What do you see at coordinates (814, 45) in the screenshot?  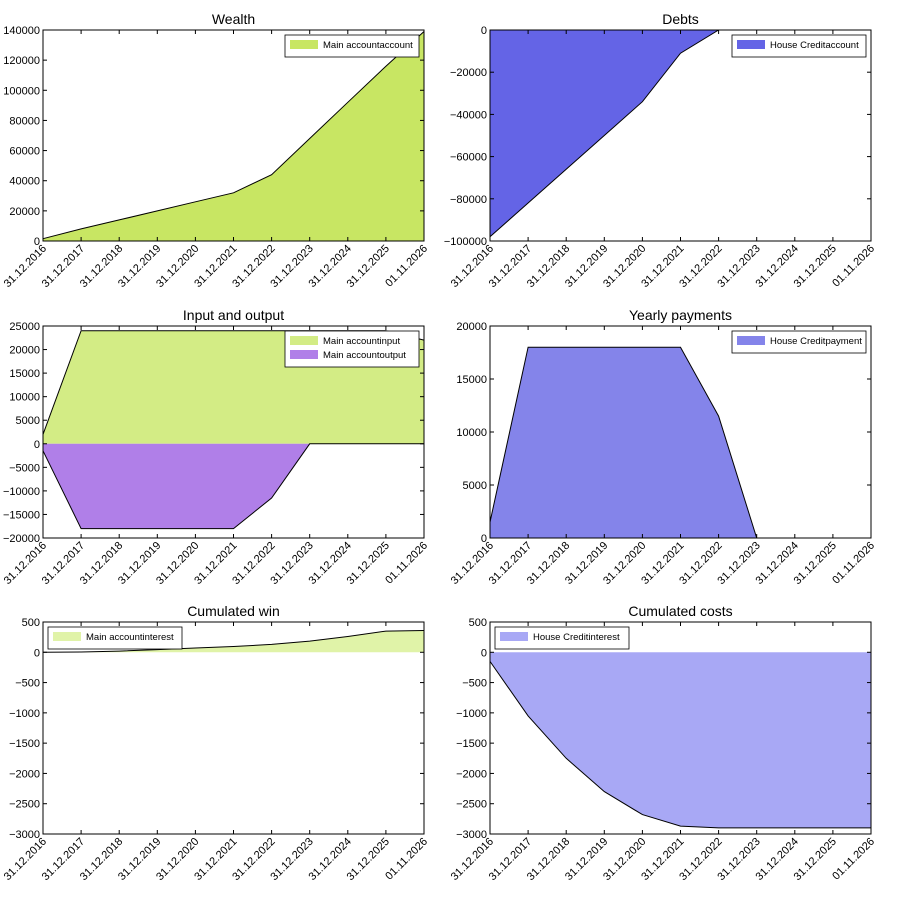 I see `legend-label: House Creditaccount` at bounding box center [814, 45].